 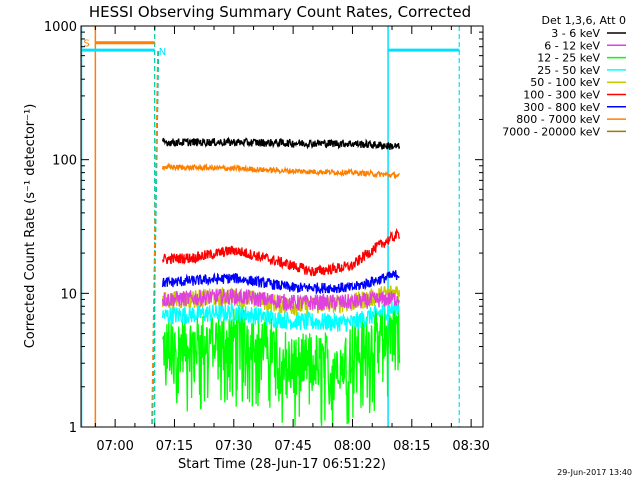 I want to click on legend-label: 800 - 7000 keV, so click(x=558, y=119).